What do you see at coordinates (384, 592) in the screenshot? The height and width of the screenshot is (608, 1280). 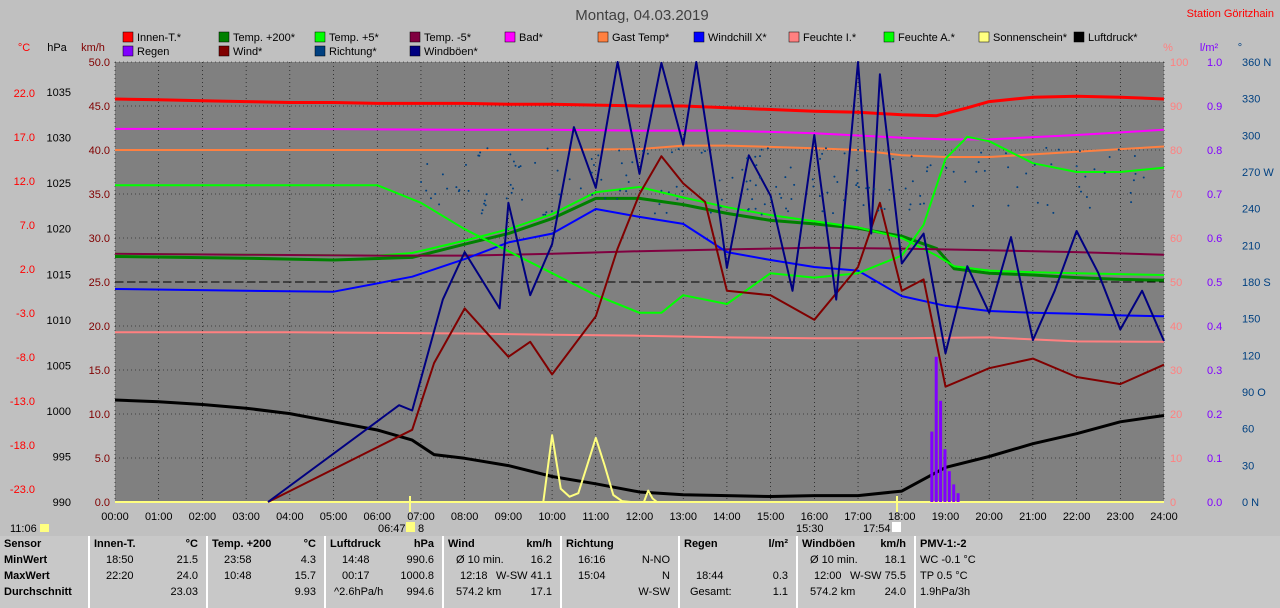 I see `table-row: ^2.6hPa/h 994.6` at bounding box center [384, 592].